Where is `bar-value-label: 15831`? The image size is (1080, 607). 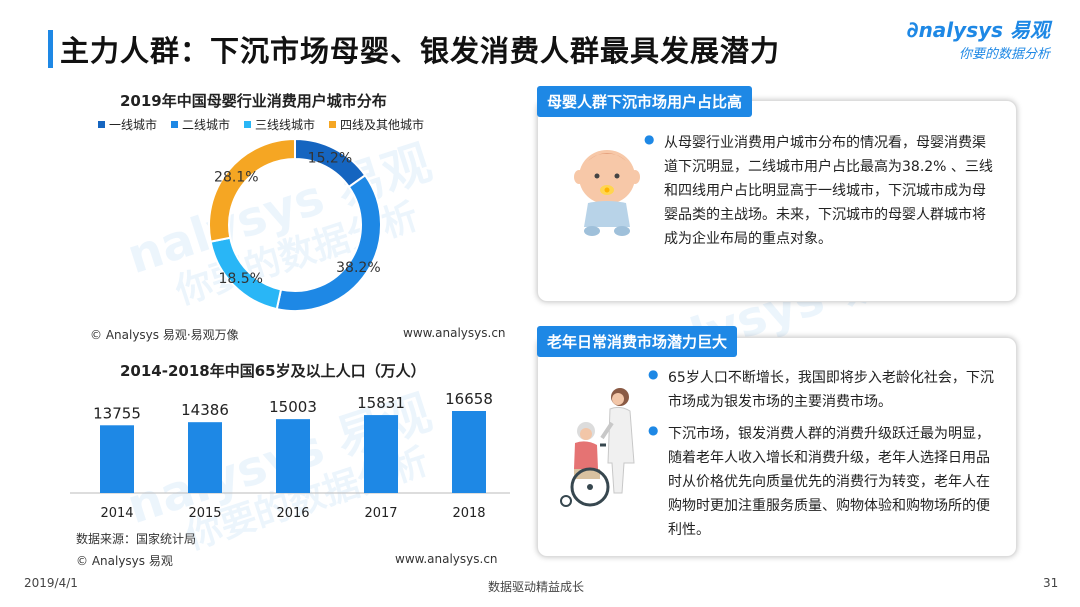
bar-value-label: 15831 is located at coordinates (381, 403).